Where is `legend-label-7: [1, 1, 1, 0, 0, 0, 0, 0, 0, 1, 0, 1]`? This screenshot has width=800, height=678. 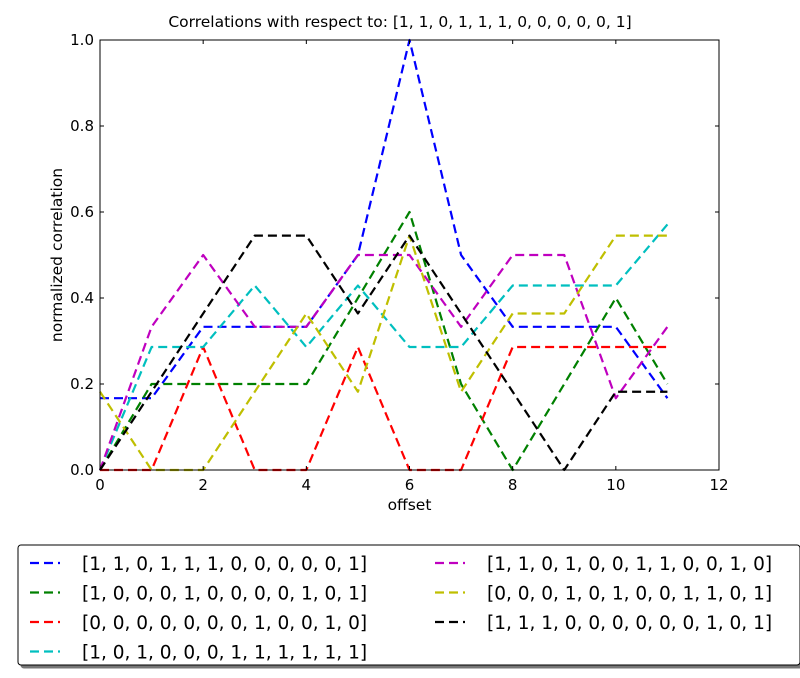
legend-label-7: [1, 1, 1, 0, 0, 0, 0, 0, 0, 1, 0, 1] is located at coordinates (629, 623).